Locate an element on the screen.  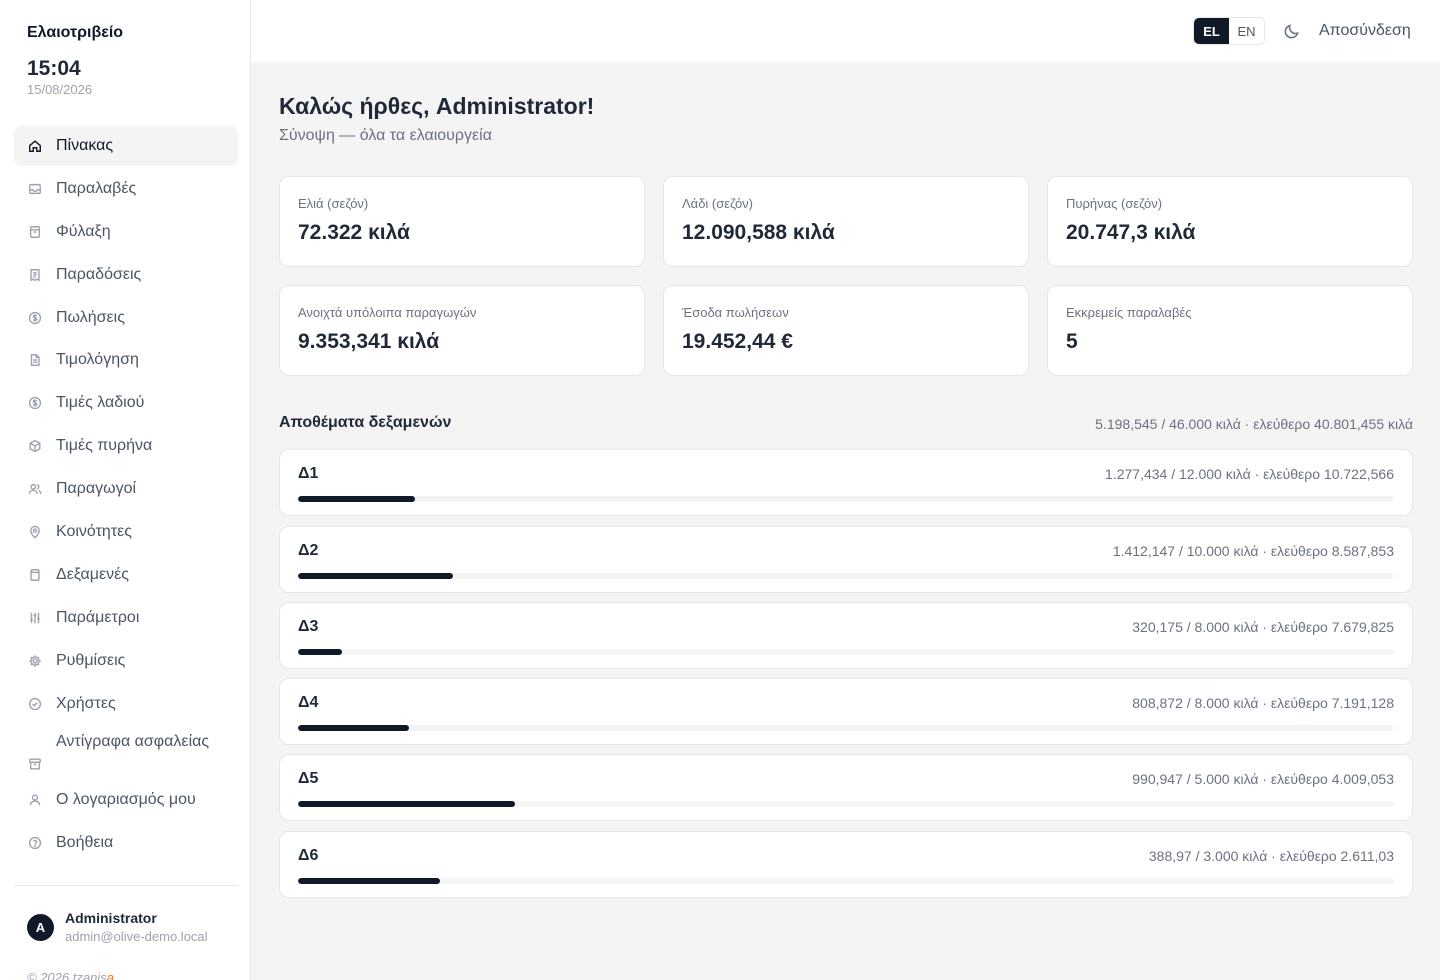
stat-label: Έσοδα πωλήσεων is located at coordinates (735, 312).